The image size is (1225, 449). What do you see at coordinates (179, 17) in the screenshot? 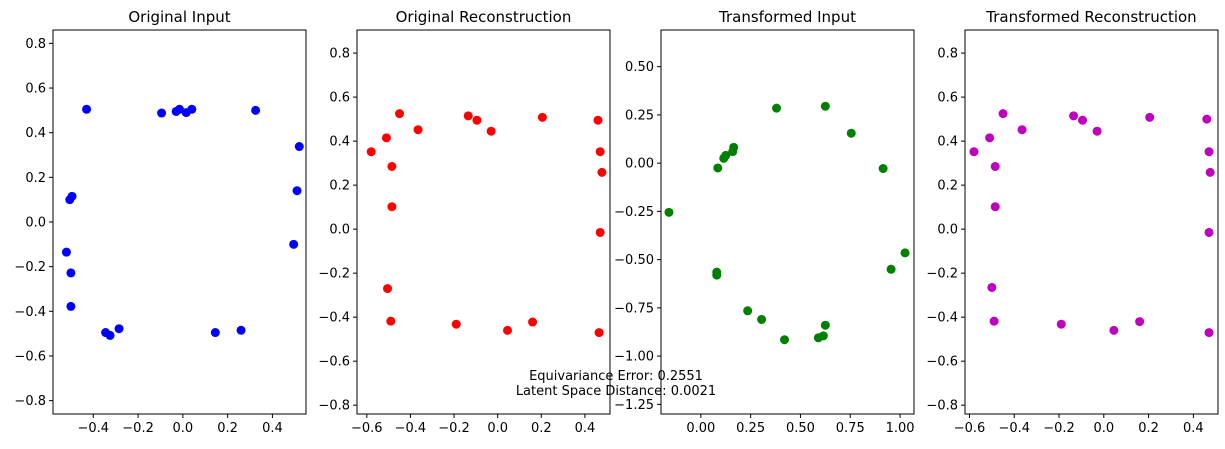
I see `panel-title: Original Input` at bounding box center [179, 17].